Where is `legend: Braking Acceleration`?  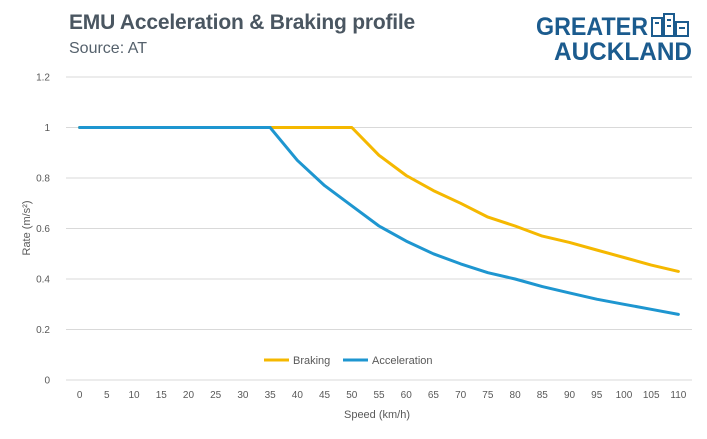
legend: Braking Acceleration is located at coordinates (348, 361).